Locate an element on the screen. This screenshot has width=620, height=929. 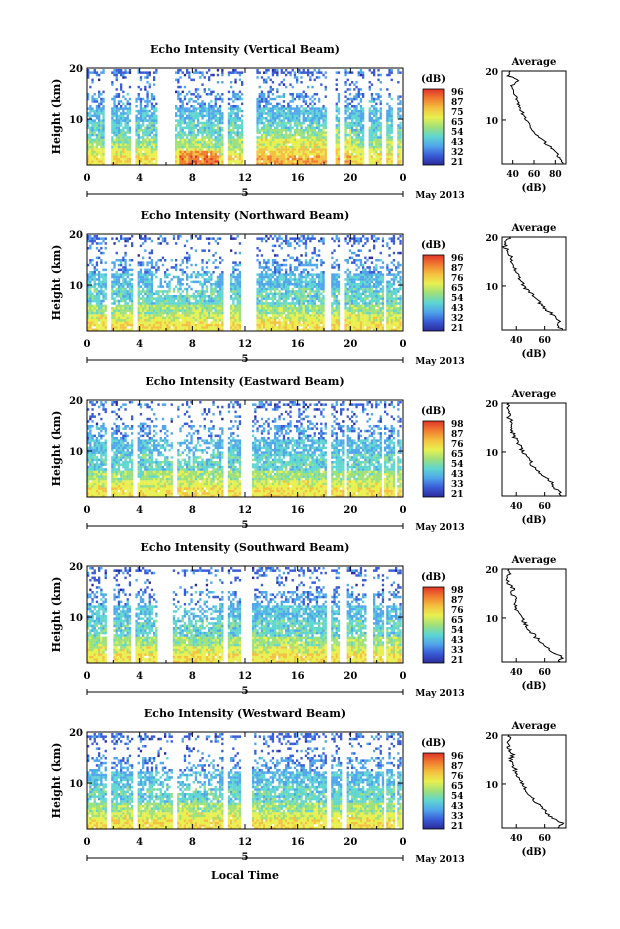
x-tick-label: 12 is located at coordinates (245, 178).